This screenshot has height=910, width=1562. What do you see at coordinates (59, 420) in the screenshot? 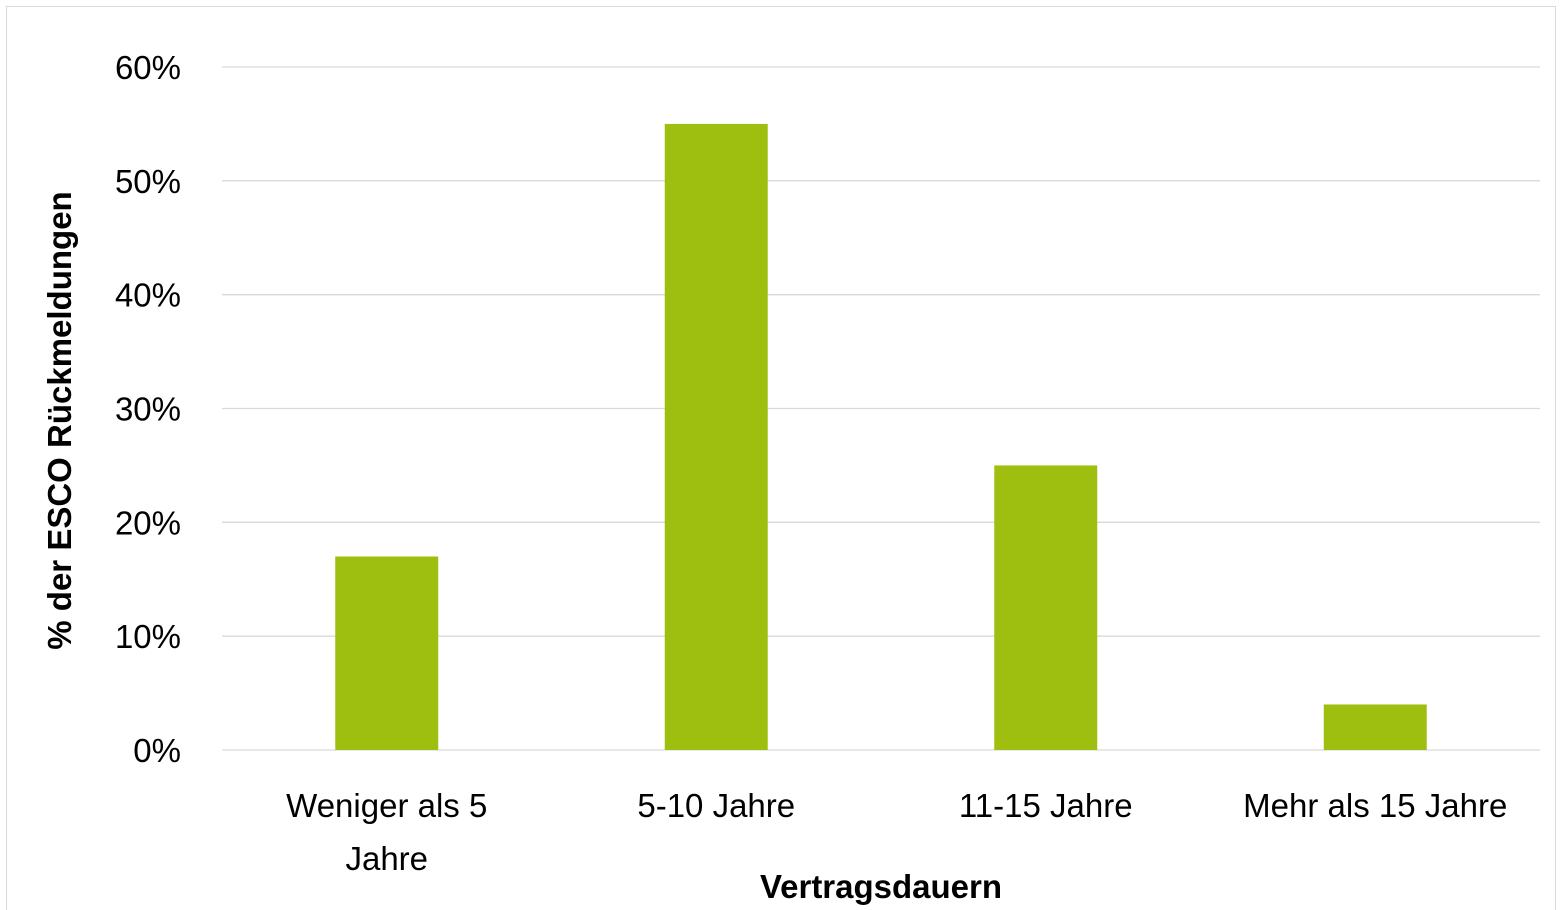
I see `y-axis-title: % der ESCO Rückmeldungen` at bounding box center [59, 420].